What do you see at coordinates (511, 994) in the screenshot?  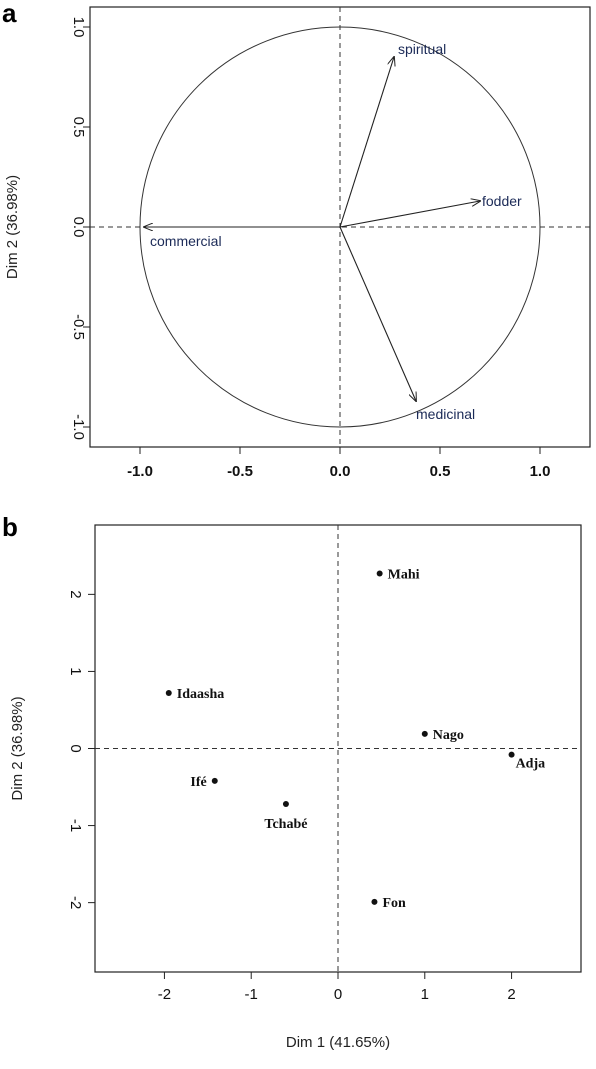 I see `x-tick-label: 2` at bounding box center [511, 994].